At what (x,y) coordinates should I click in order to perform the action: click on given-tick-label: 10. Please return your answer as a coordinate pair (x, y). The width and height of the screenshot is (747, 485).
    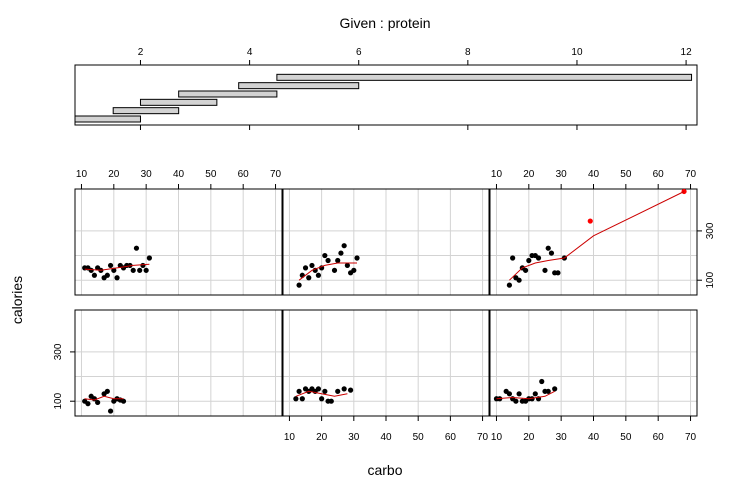
    Looking at the image, I should click on (577, 52).